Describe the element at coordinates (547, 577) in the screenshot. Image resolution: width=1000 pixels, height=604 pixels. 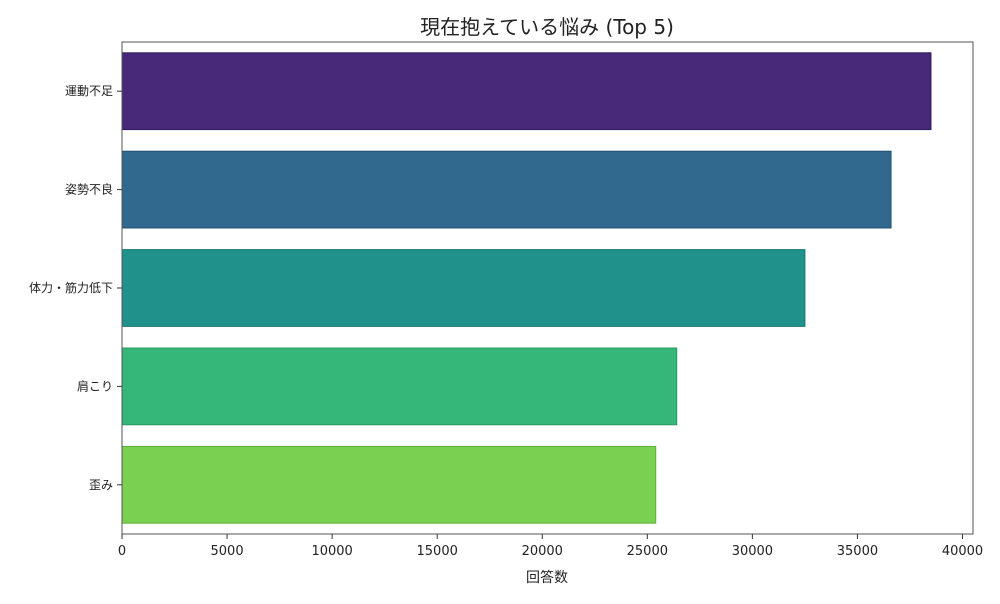
I see `x-axis-label: 回答数` at that location.